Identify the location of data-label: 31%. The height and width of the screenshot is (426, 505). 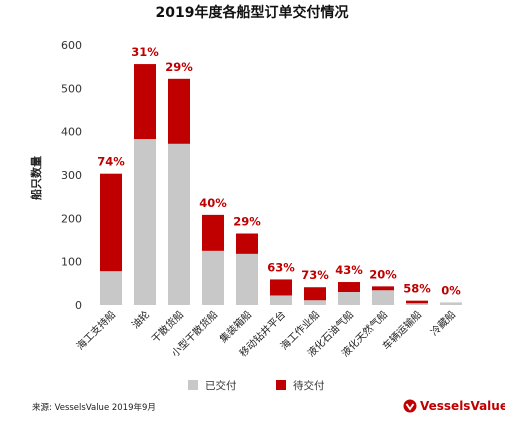
(145, 52).